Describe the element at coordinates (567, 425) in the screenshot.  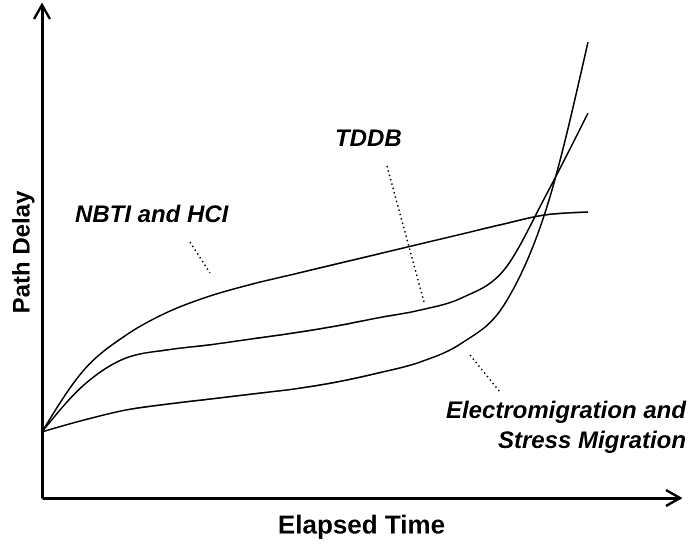
I see `annotation: Electromigration and Stress Migration` at that location.